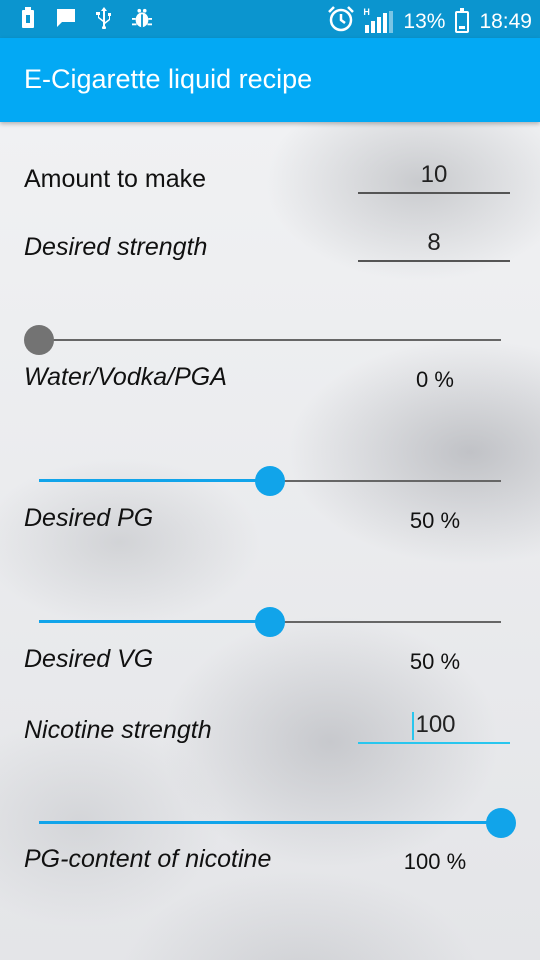  What do you see at coordinates (424, 21) in the screenshot?
I see `battery-percent: 13%` at bounding box center [424, 21].